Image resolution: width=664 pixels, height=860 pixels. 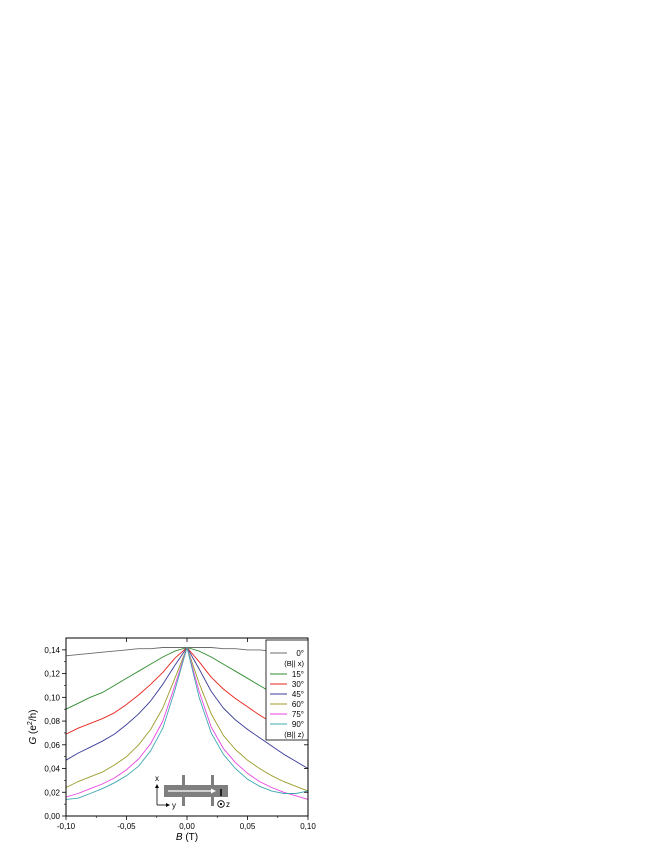 I want to click on x-tick-label-1: -0,05, so click(x=126, y=826).